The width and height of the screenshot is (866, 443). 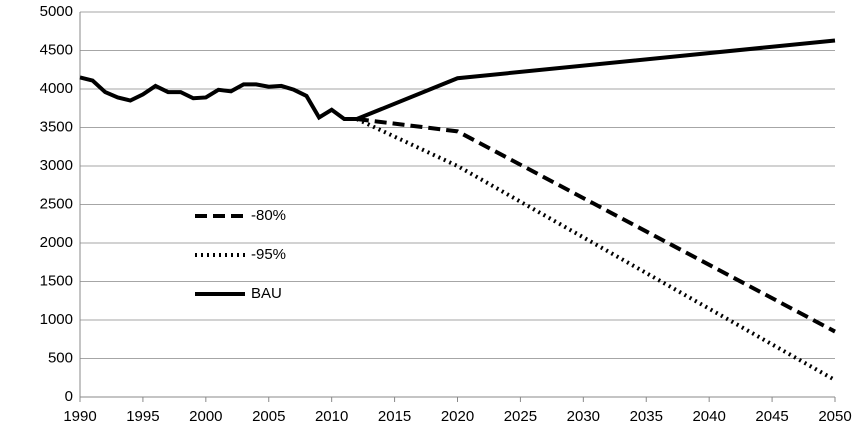 I want to click on x-tick-label: 2035, so click(x=646, y=416).